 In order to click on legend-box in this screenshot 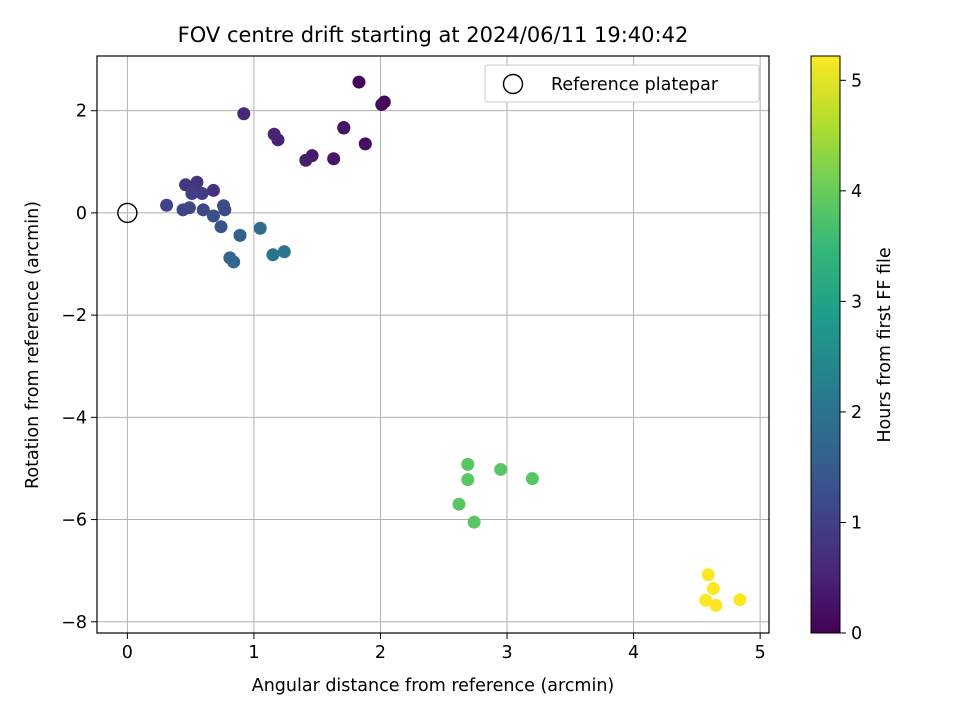, I will do `click(622, 83)`.